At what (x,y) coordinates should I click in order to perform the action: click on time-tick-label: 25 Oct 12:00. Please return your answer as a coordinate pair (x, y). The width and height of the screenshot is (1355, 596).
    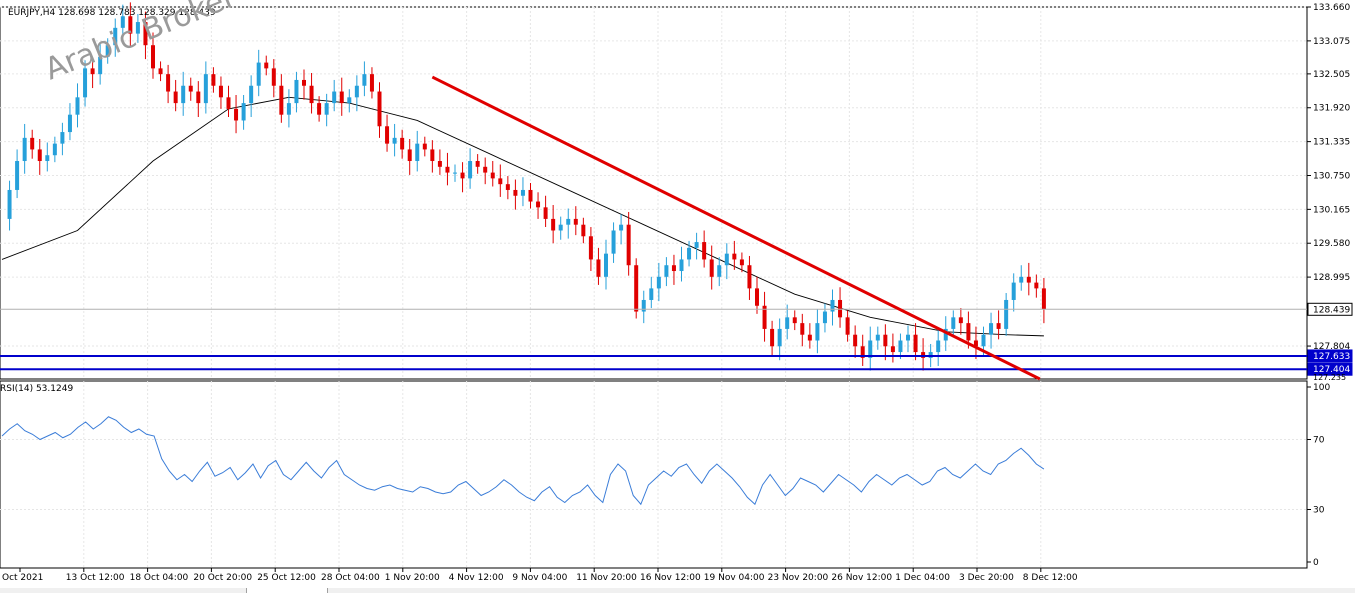
    Looking at the image, I should click on (286, 578).